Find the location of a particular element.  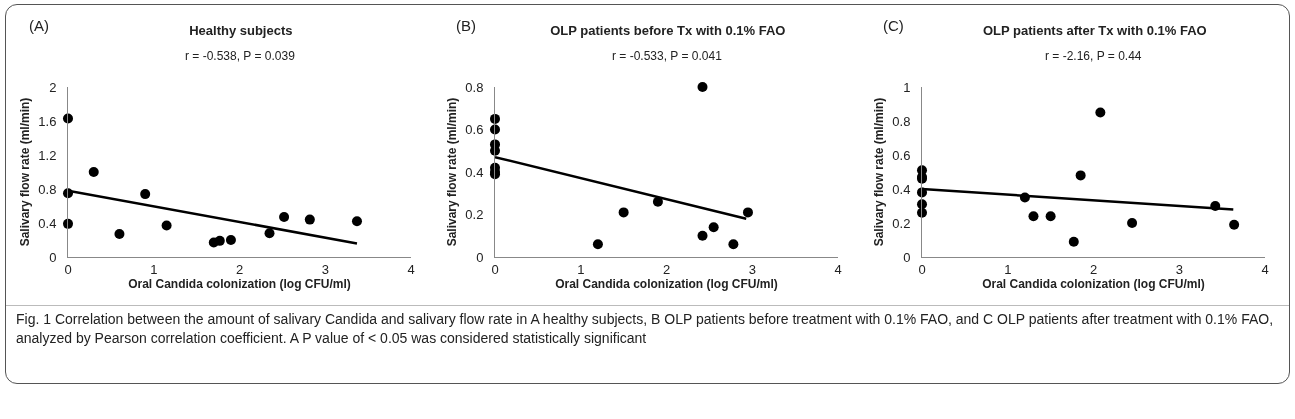

text: (A) is located at coordinates (39, 25).